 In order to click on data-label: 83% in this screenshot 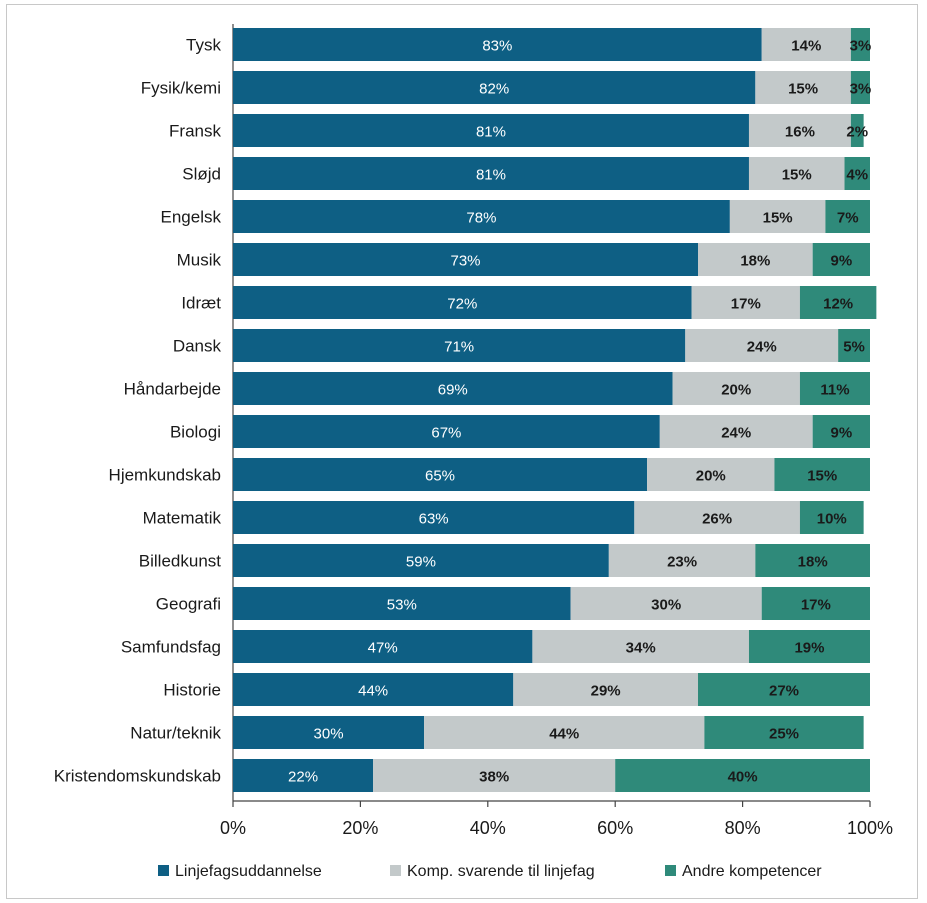, I will do `click(497, 46)`.